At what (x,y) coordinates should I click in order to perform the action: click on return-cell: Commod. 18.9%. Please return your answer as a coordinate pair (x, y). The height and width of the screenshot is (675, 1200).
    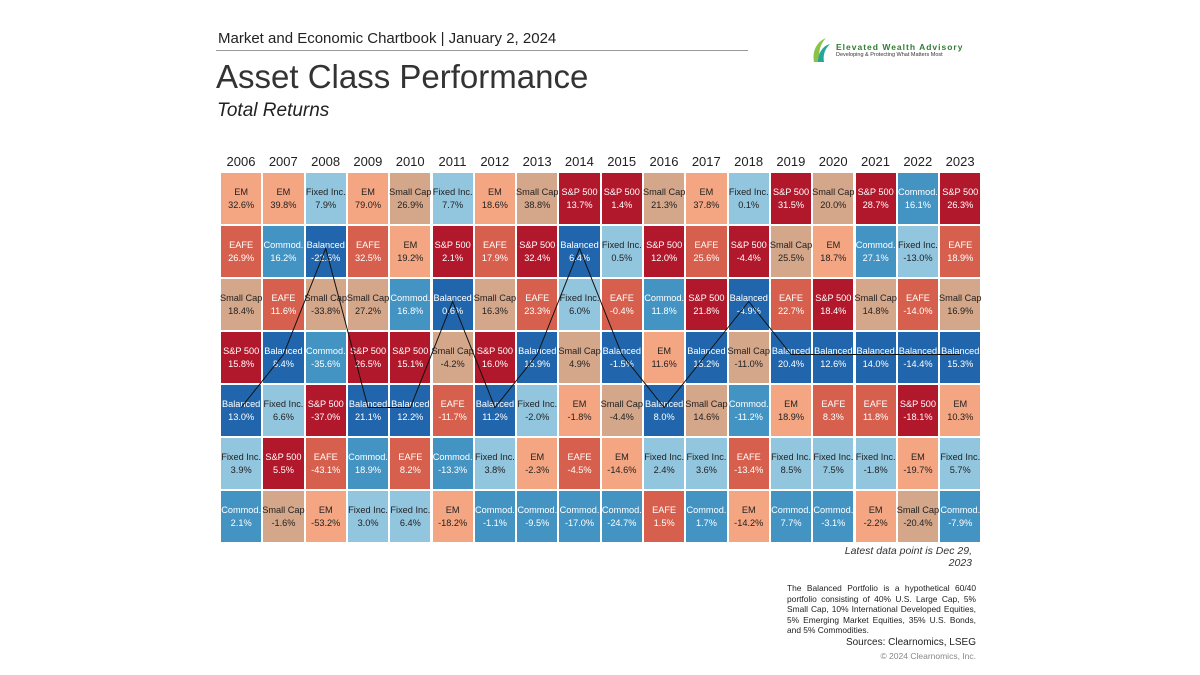
    Looking at the image, I should click on (368, 463).